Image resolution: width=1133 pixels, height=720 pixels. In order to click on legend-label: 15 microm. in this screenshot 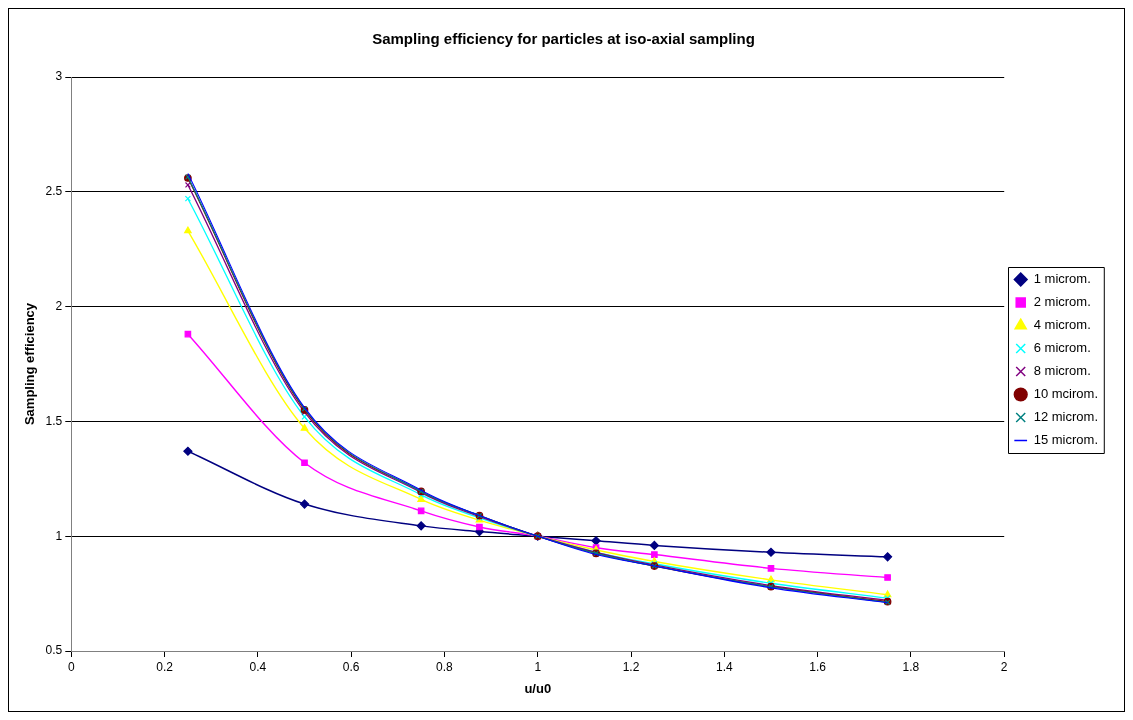, I will do `click(1066, 440)`.